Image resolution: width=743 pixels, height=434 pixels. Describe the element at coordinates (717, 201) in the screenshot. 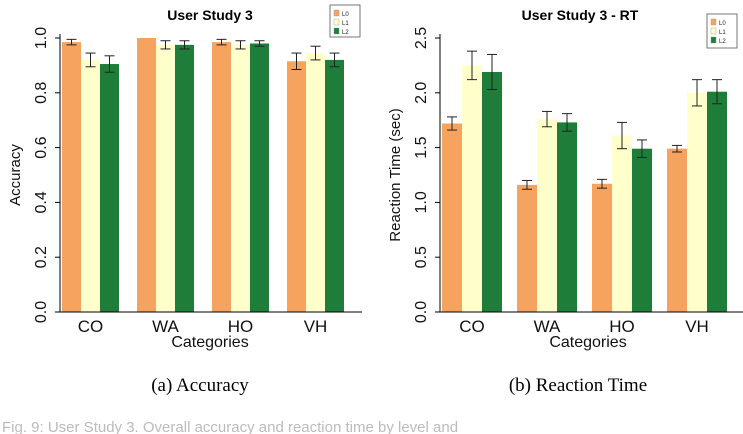

I see `user-study-3-rt-bar-vh-l2` at that location.